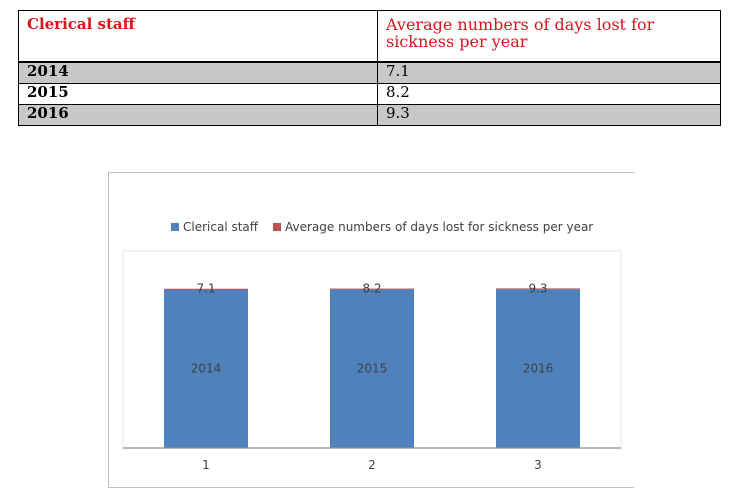 Image resolution: width=752 pixels, height=490 pixels. Describe the element at coordinates (198, 72) in the screenshot. I see `row-year: 2014` at that location.